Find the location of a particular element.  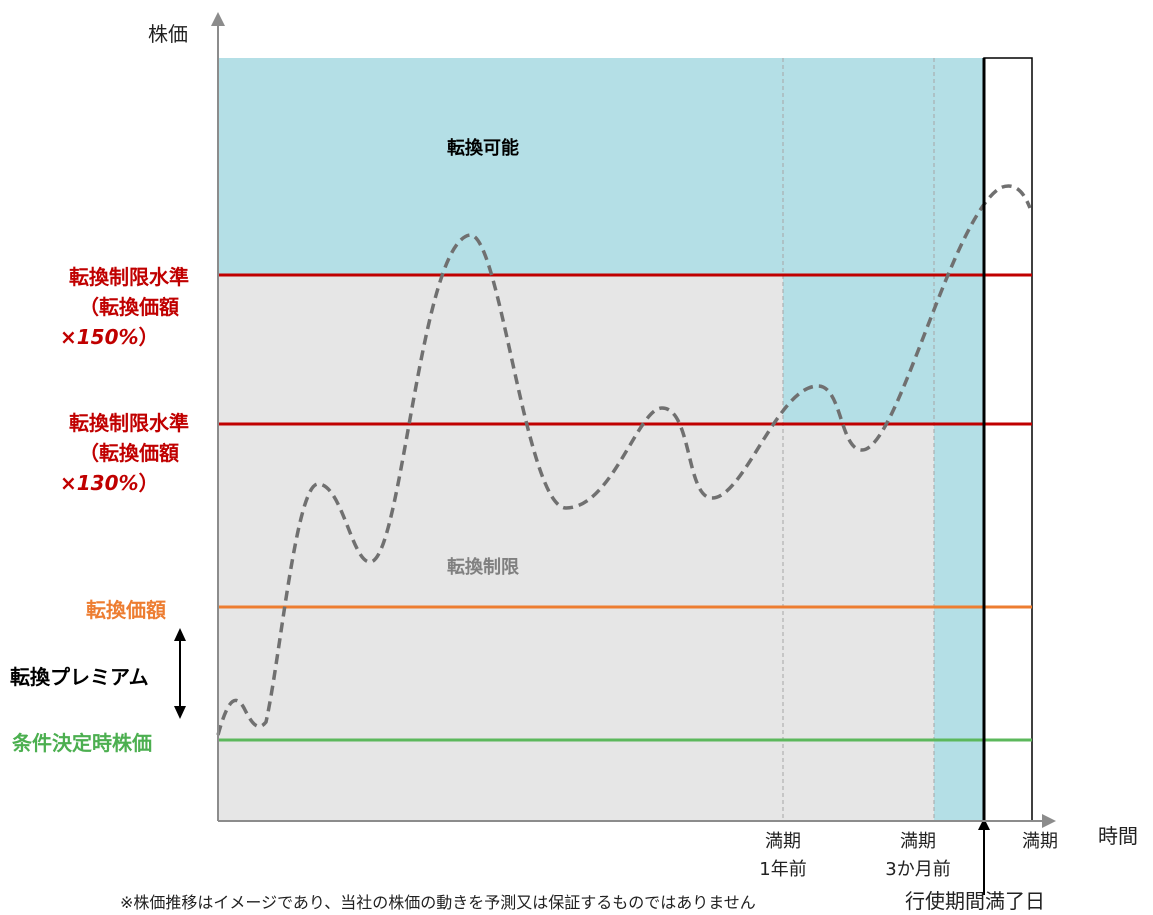

limit-150-basis: （転換価額 is located at coordinates (129, 307).